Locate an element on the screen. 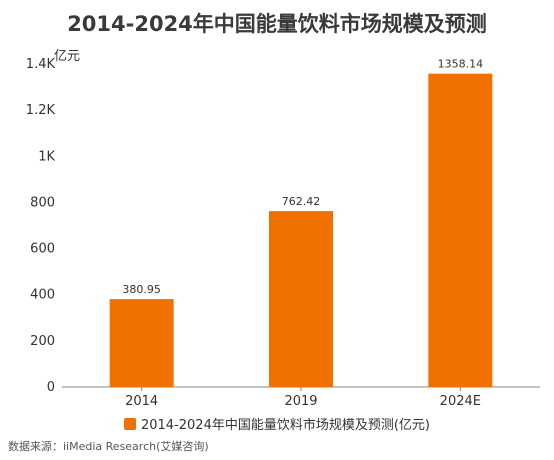 The width and height of the screenshot is (554, 460). y-tick-label: 1.2K is located at coordinates (41, 110).